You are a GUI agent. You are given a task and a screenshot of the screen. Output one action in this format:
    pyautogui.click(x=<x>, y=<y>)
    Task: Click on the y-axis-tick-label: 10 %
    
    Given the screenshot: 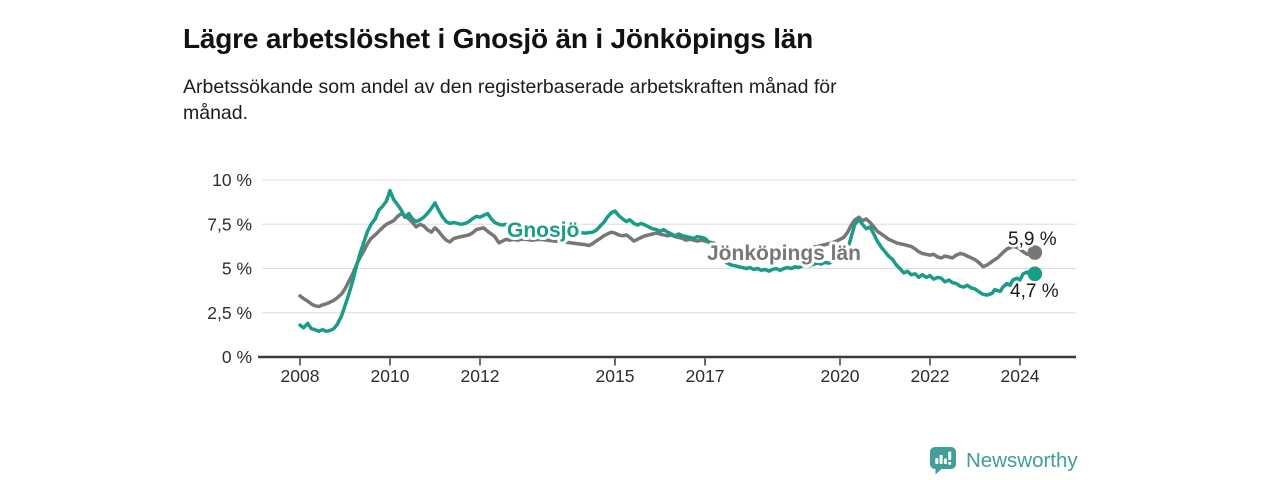 What is the action you would take?
    pyautogui.click(x=232, y=180)
    